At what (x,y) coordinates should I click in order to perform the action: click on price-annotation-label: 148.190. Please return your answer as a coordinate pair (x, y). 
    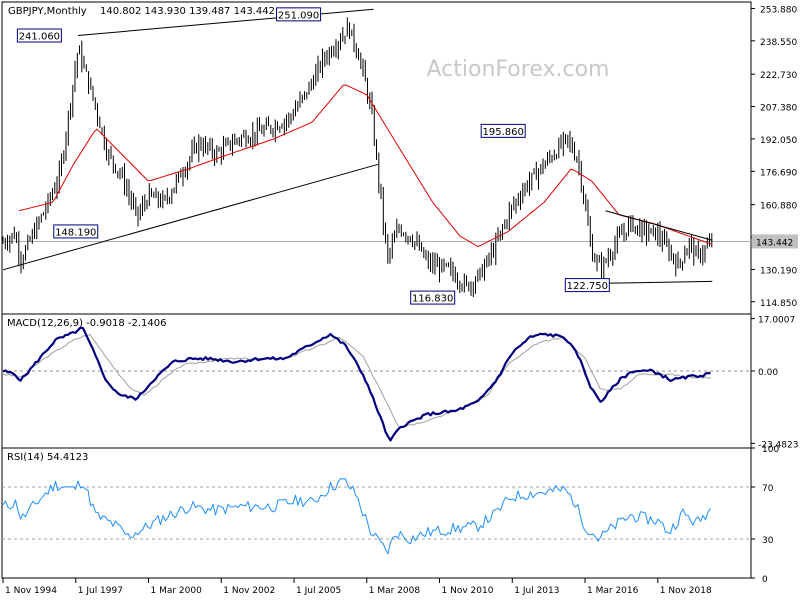
    Looking at the image, I should click on (75, 232).